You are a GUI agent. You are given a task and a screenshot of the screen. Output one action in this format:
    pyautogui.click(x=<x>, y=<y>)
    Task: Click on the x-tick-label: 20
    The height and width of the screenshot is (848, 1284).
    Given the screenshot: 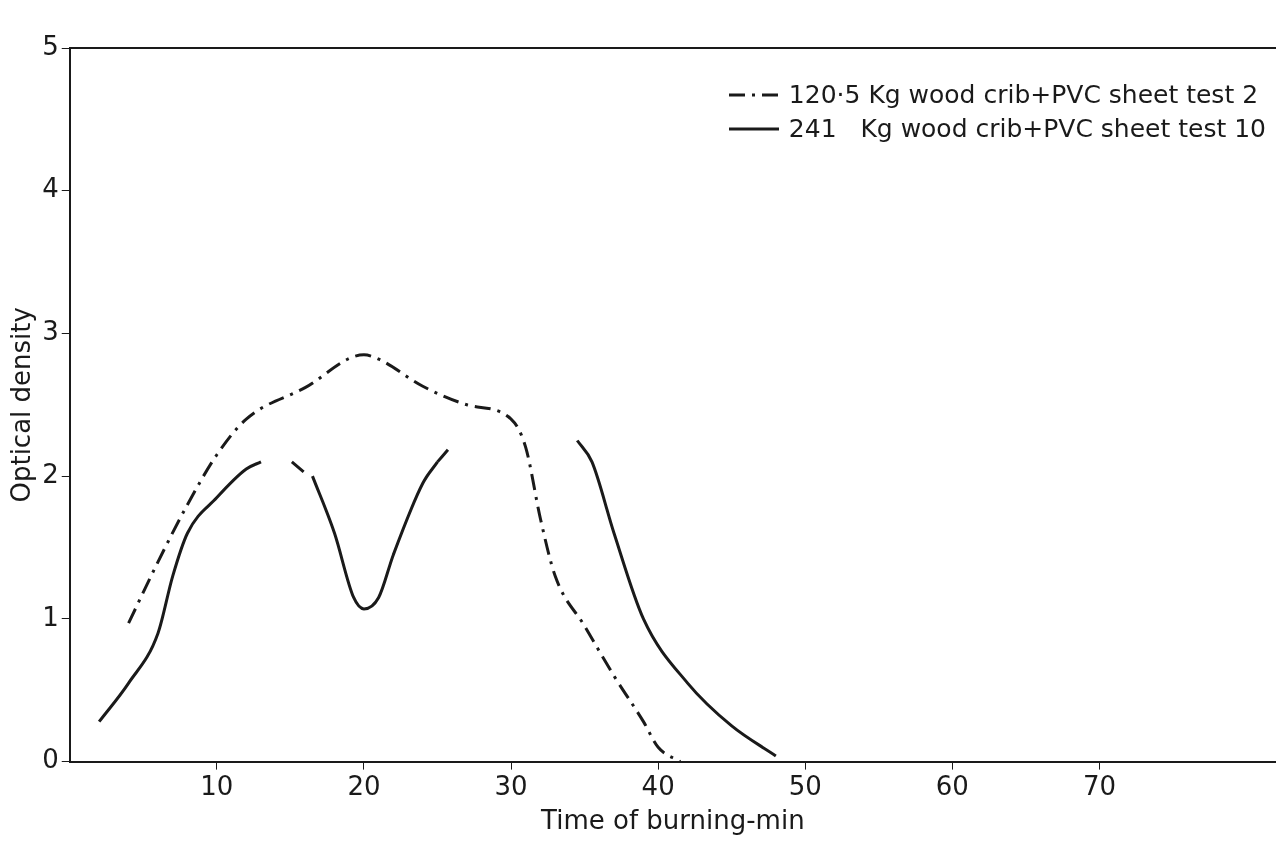 What is the action you would take?
    pyautogui.click(x=364, y=785)
    